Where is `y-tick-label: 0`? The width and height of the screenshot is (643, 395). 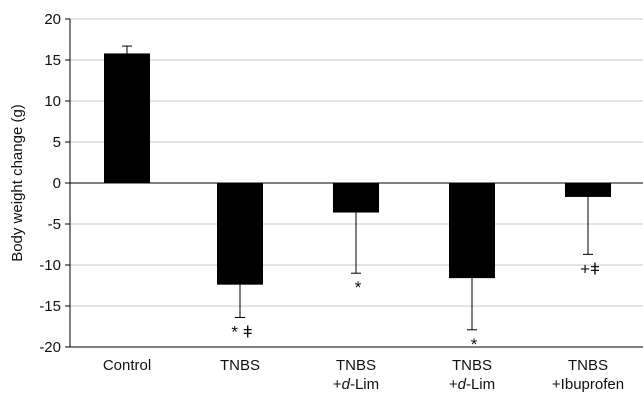 y-tick-label: 0 is located at coordinates (57, 183).